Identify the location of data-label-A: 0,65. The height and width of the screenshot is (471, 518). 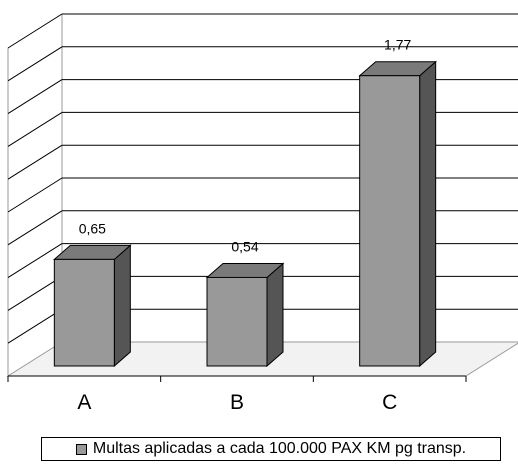
(92, 228).